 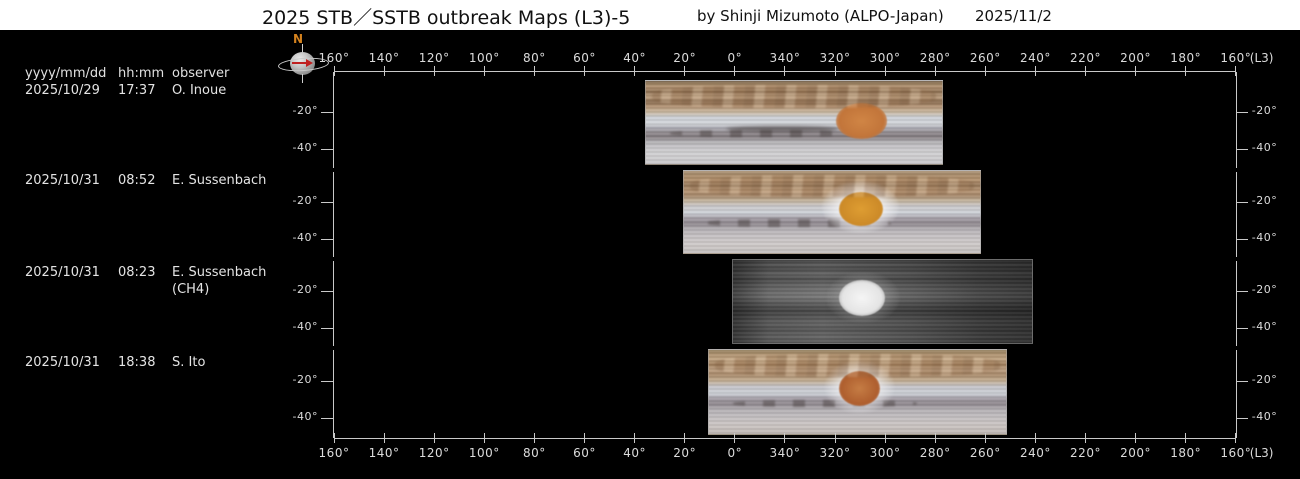 What do you see at coordinates (584, 453) in the screenshot?
I see `longitude-label-bottom: 60°` at bounding box center [584, 453].